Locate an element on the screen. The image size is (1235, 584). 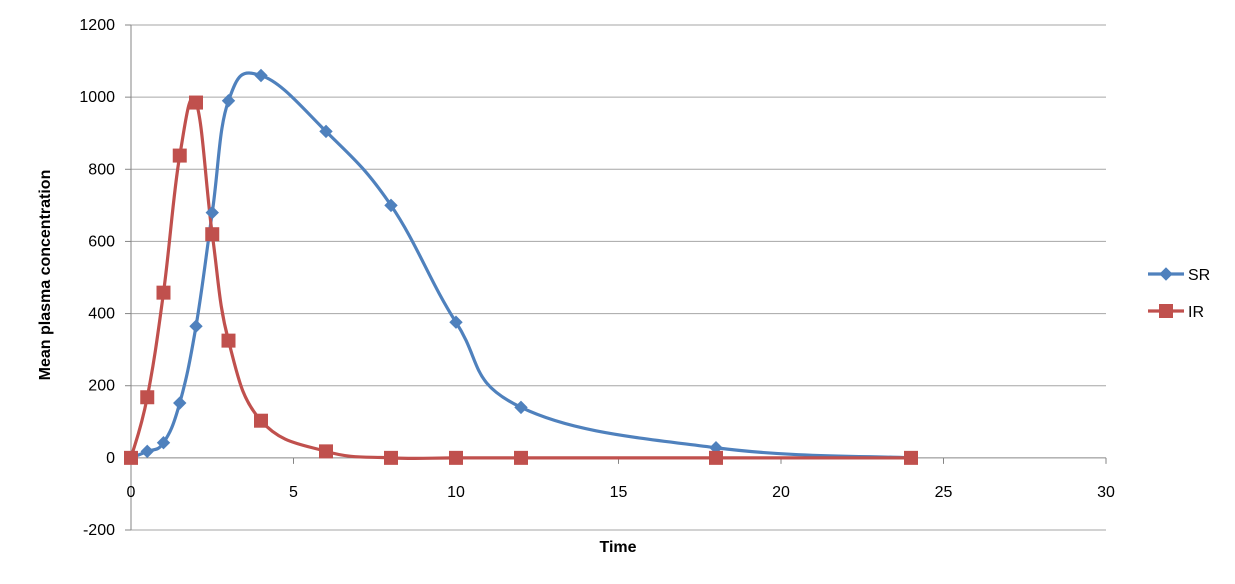
x-tick-label: 5 is located at coordinates (293, 492).